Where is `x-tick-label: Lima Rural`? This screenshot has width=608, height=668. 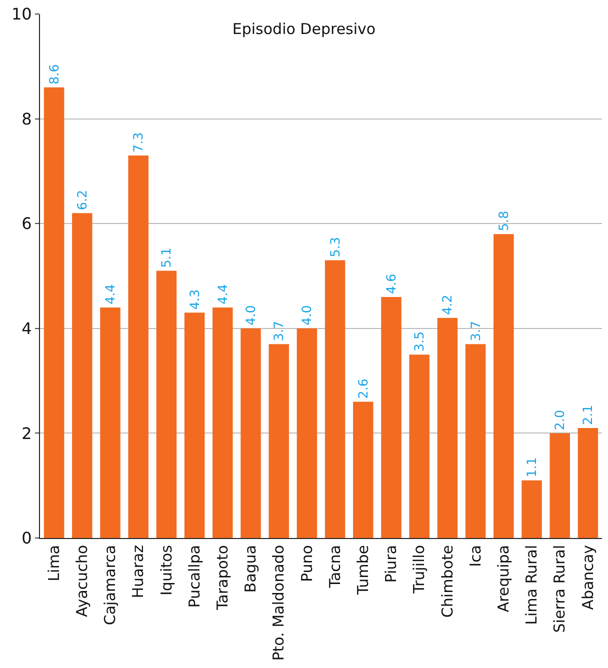
x-tick-label: Lima Rural is located at coordinates (531, 585).